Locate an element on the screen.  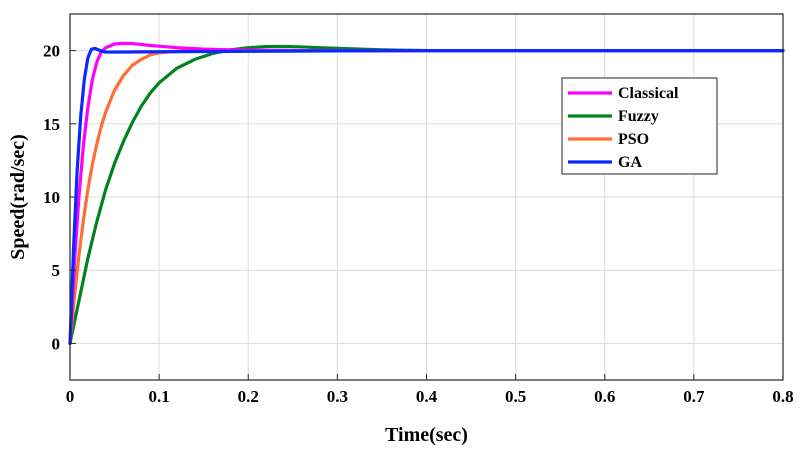
x-axis-label: Time(sec) is located at coordinates (426, 435).